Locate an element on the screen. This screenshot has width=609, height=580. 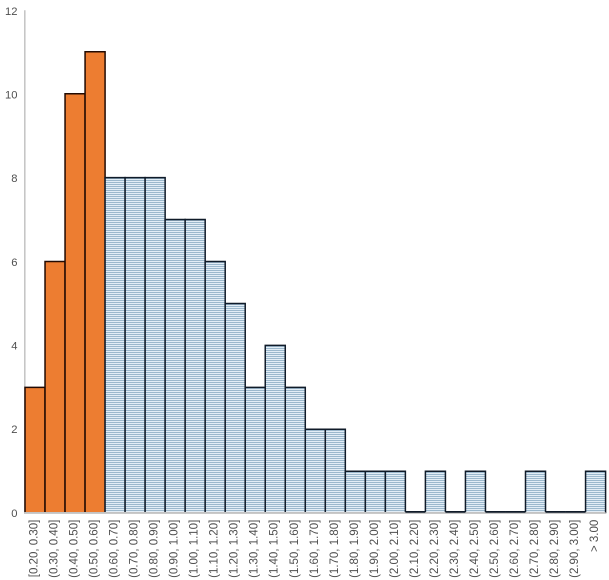
svg-text: (1.20, 1.30] is located at coordinates (235, 549).